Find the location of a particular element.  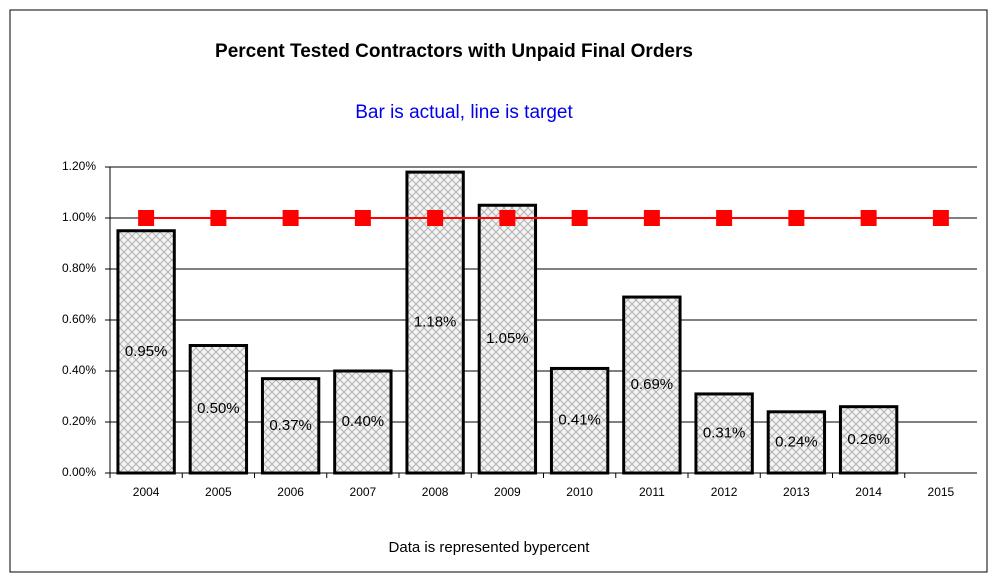

x-tick-label: 2011 is located at coordinates (652, 492).